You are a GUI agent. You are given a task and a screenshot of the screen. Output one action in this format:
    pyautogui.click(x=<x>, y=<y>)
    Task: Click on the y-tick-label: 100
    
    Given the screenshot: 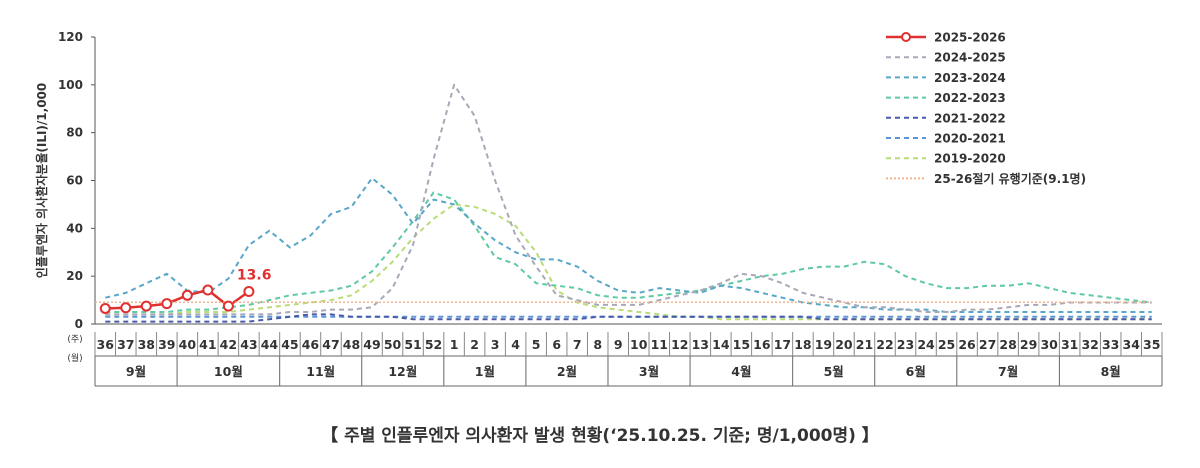 What is the action you would take?
    pyautogui.click(x=70, y=85)
    